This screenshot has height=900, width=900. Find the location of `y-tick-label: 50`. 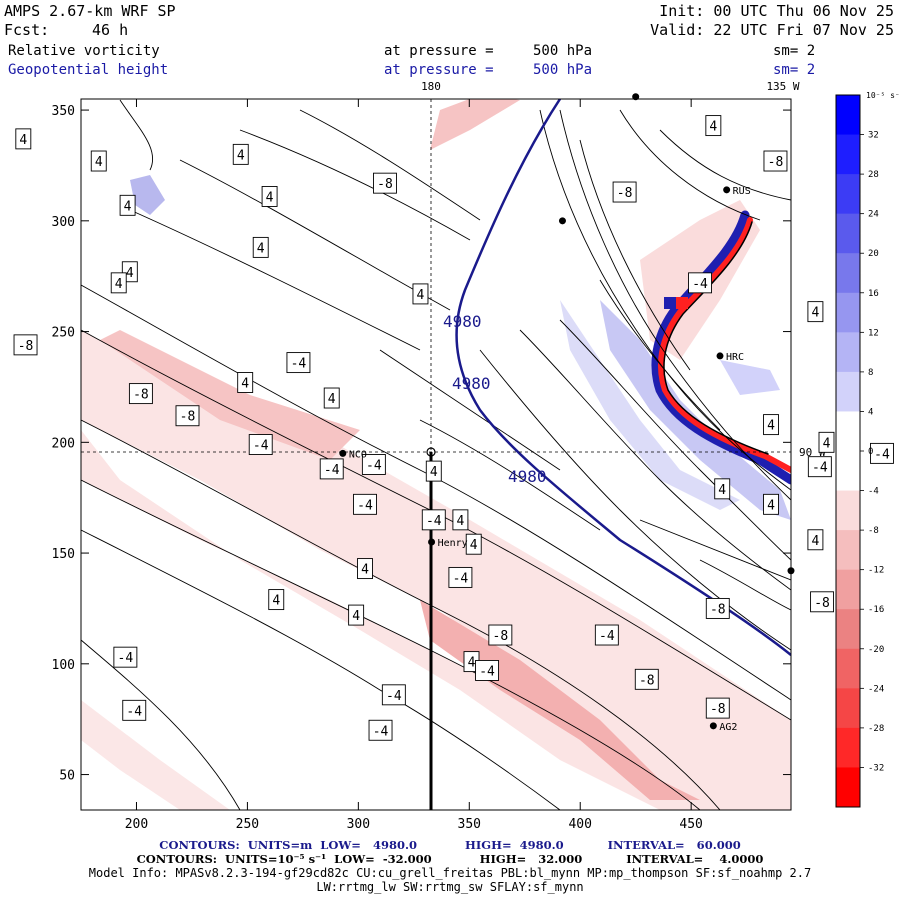

y-tick-label: 50 is located at coordinates (67, 776).